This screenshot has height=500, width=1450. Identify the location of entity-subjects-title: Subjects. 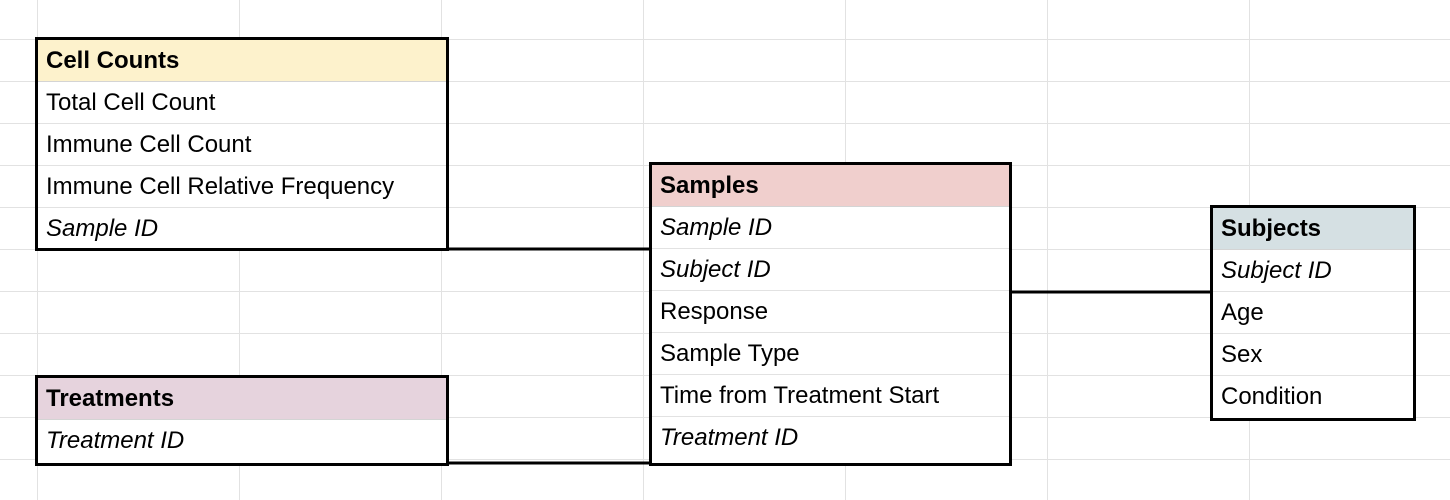
(1313, 229).